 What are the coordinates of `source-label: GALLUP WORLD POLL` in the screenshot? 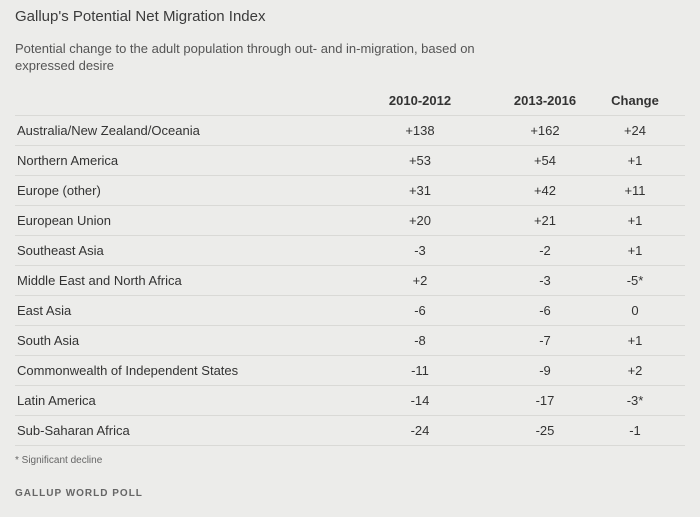 It's located at (79, 493).